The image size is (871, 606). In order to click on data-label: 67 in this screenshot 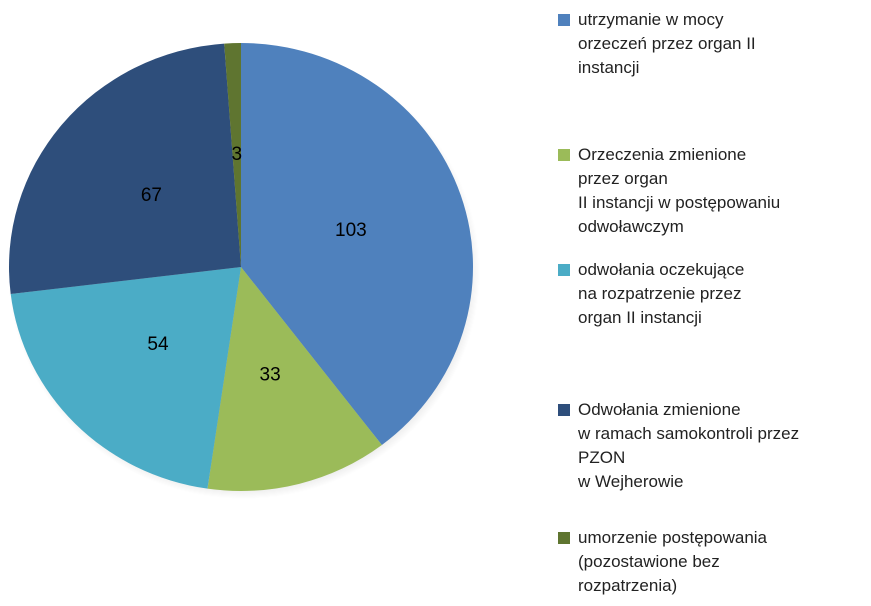, I will do `click(151, 195)`.